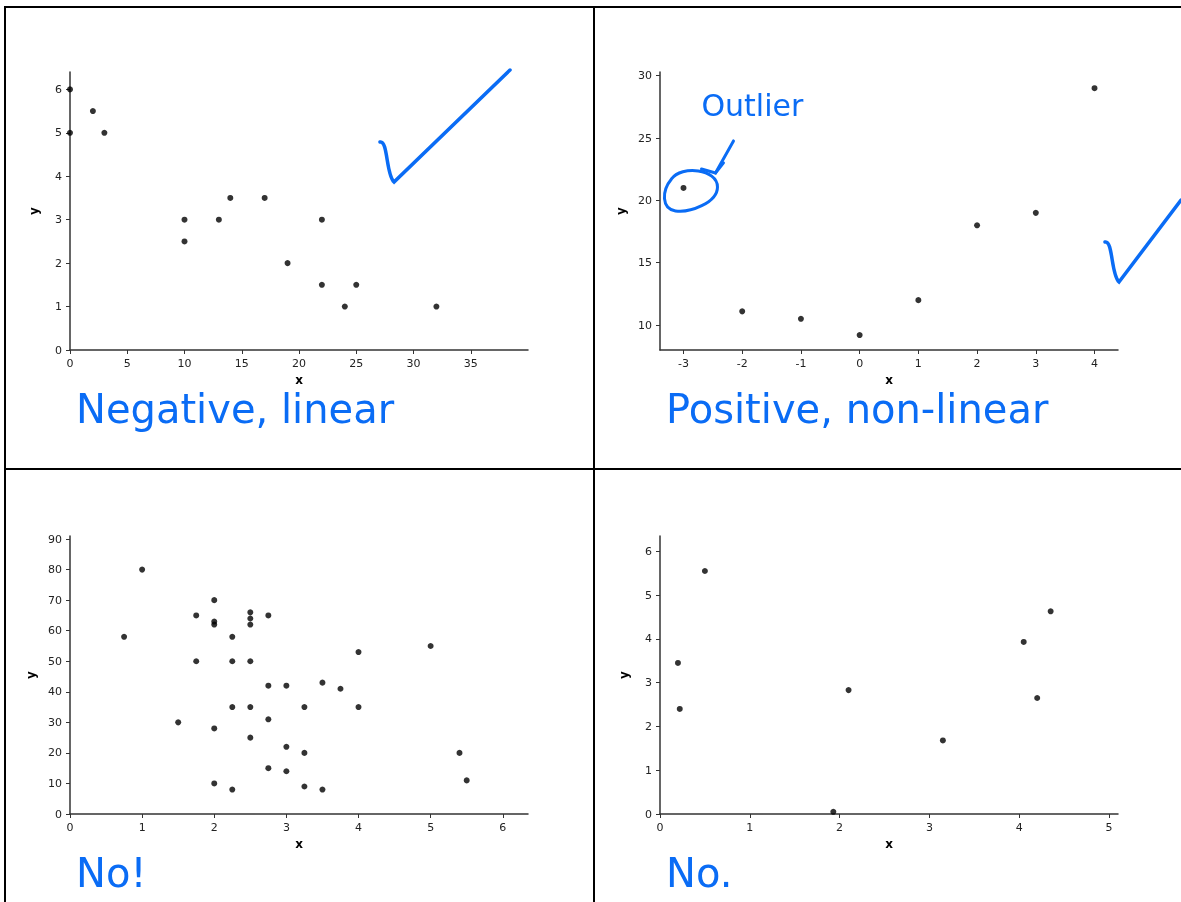 Image resolution: width=1181 pixels, height=902 pixels. What do you see at coordinates (70, 827) in the screenshot?
I see `x-tick-label: 0` at bounding box center [70, 827].